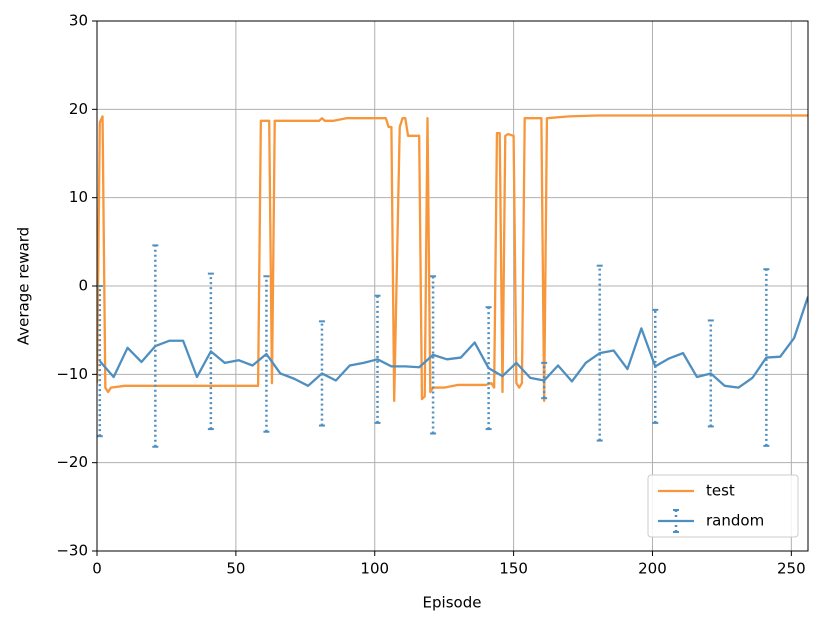 The height and width of the screenshot is (627, 830). What do you see at coordinates (791, 569) in the screenshot?
I see `x-tick-label: 250` at bounding box center [791, 569].